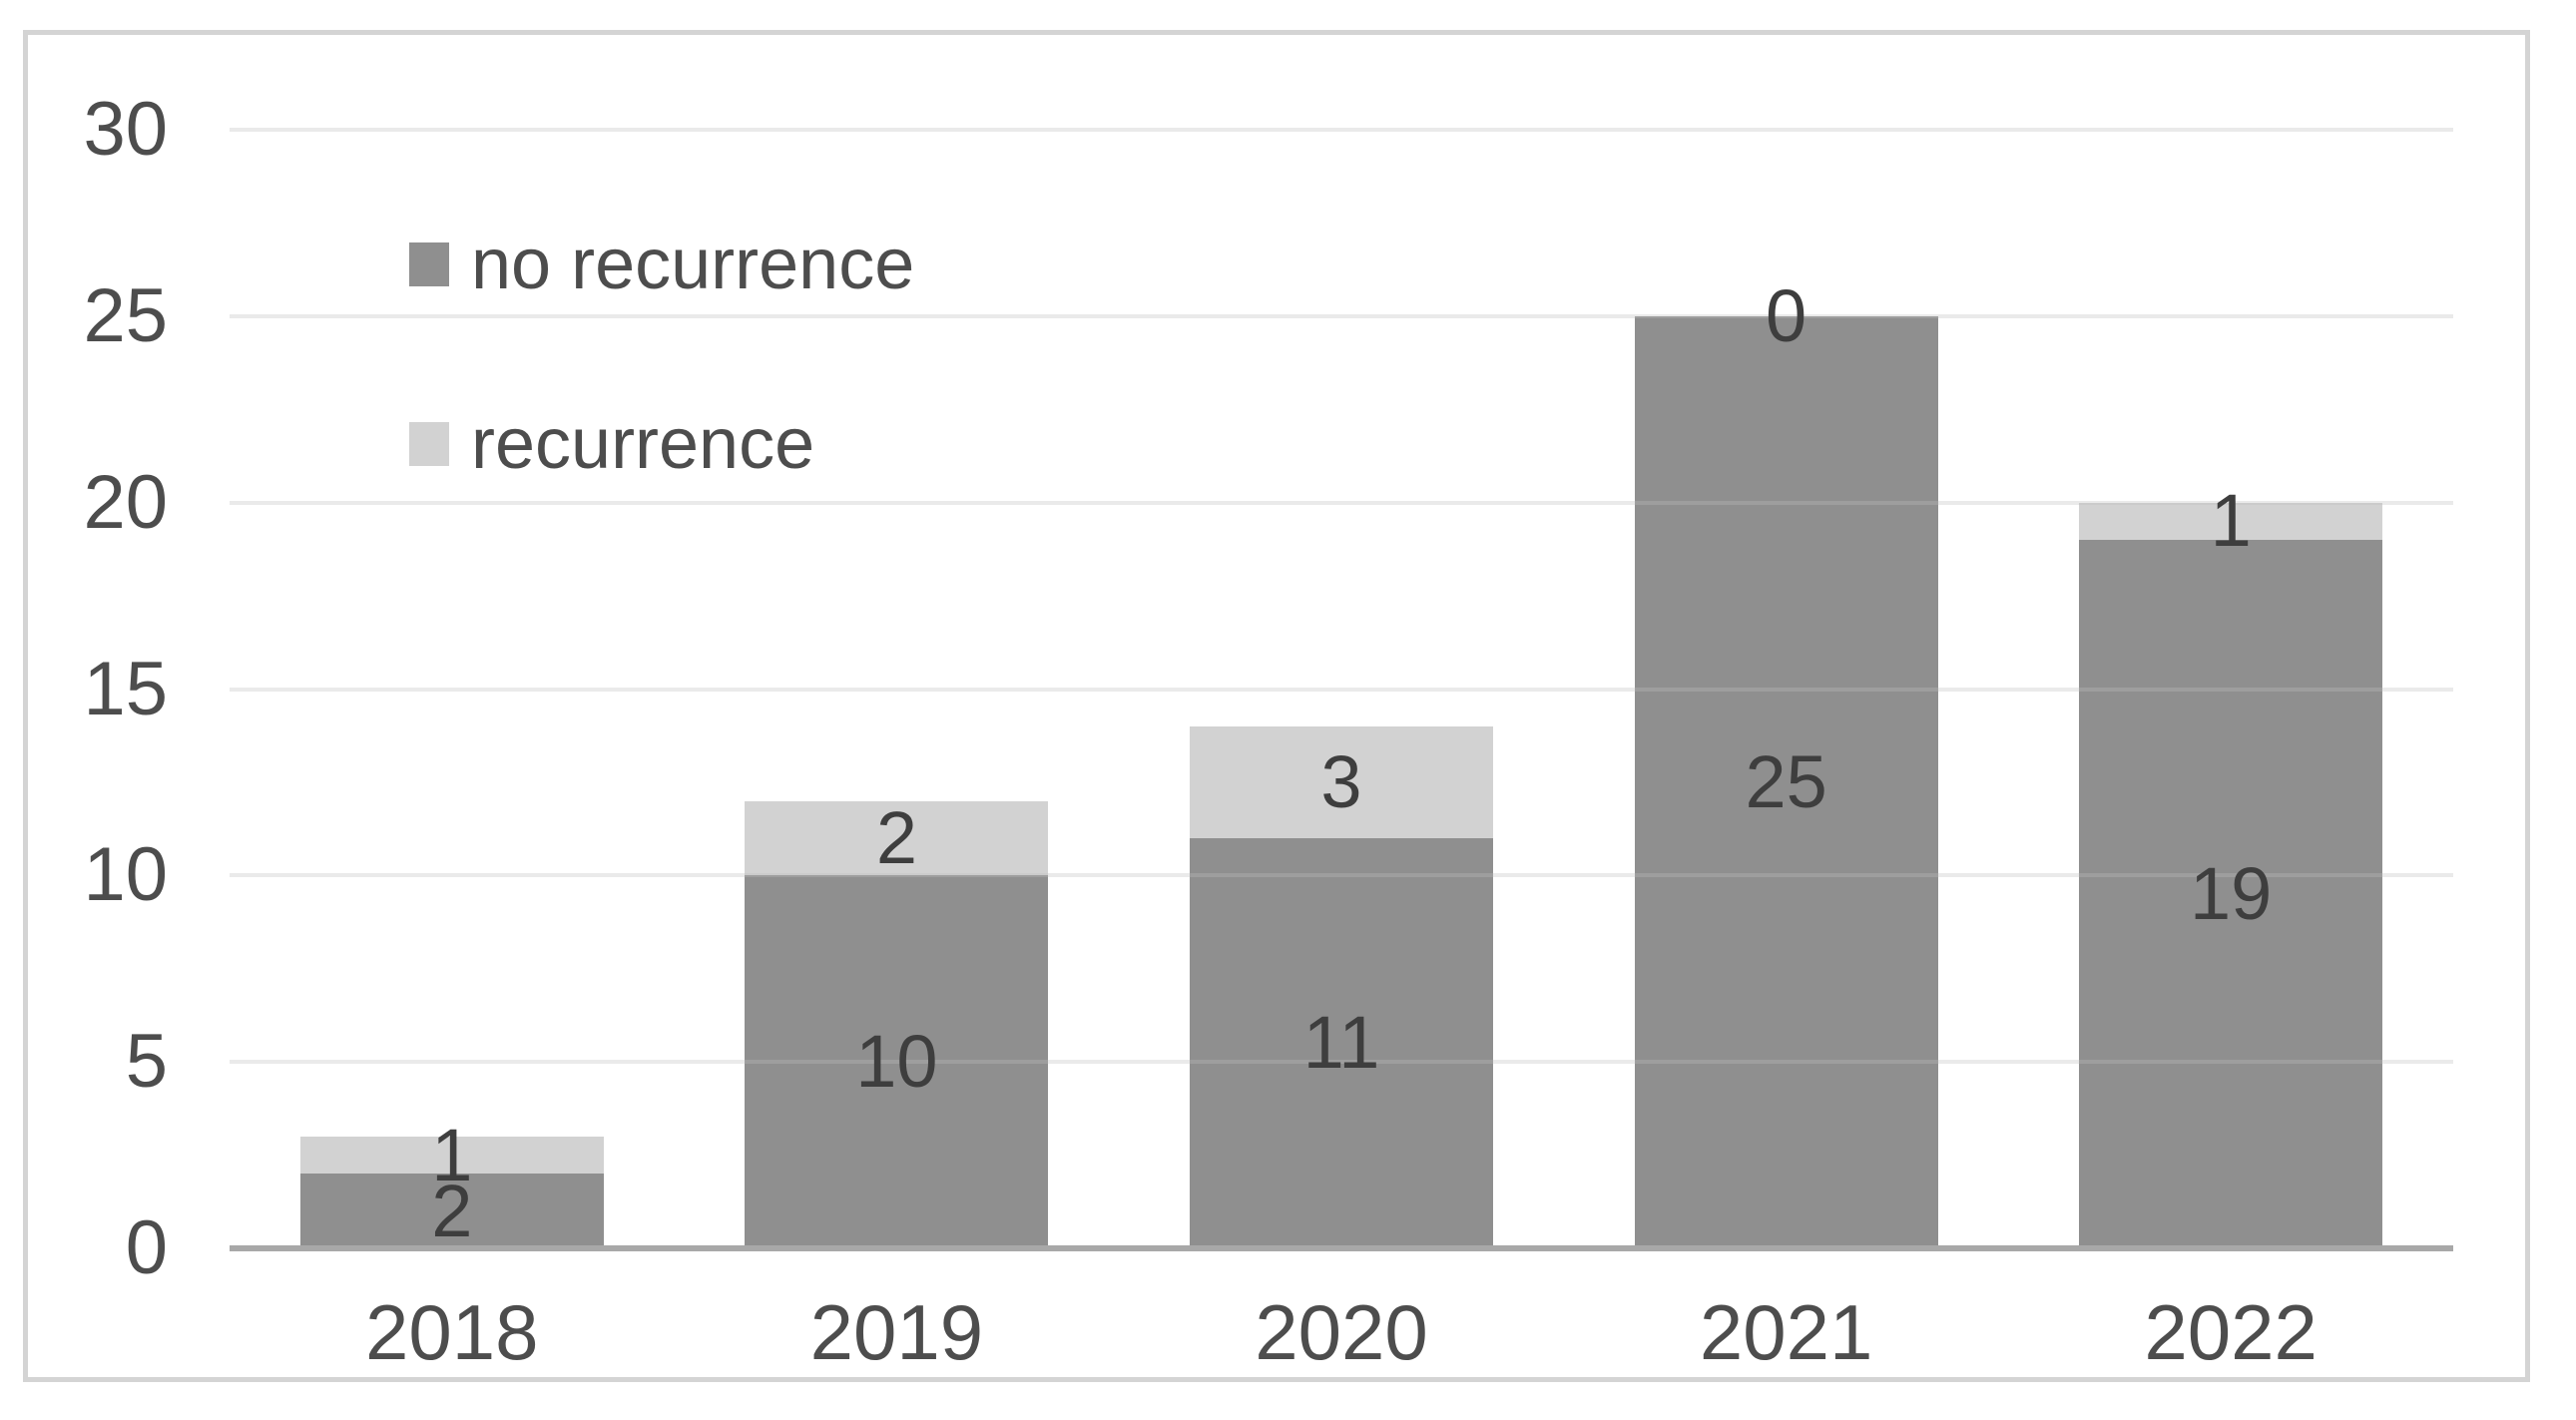 The height and width of the screenshot is (1420, 2576). I want to click on x-tick-label: 2022, so click(2231, 1332).